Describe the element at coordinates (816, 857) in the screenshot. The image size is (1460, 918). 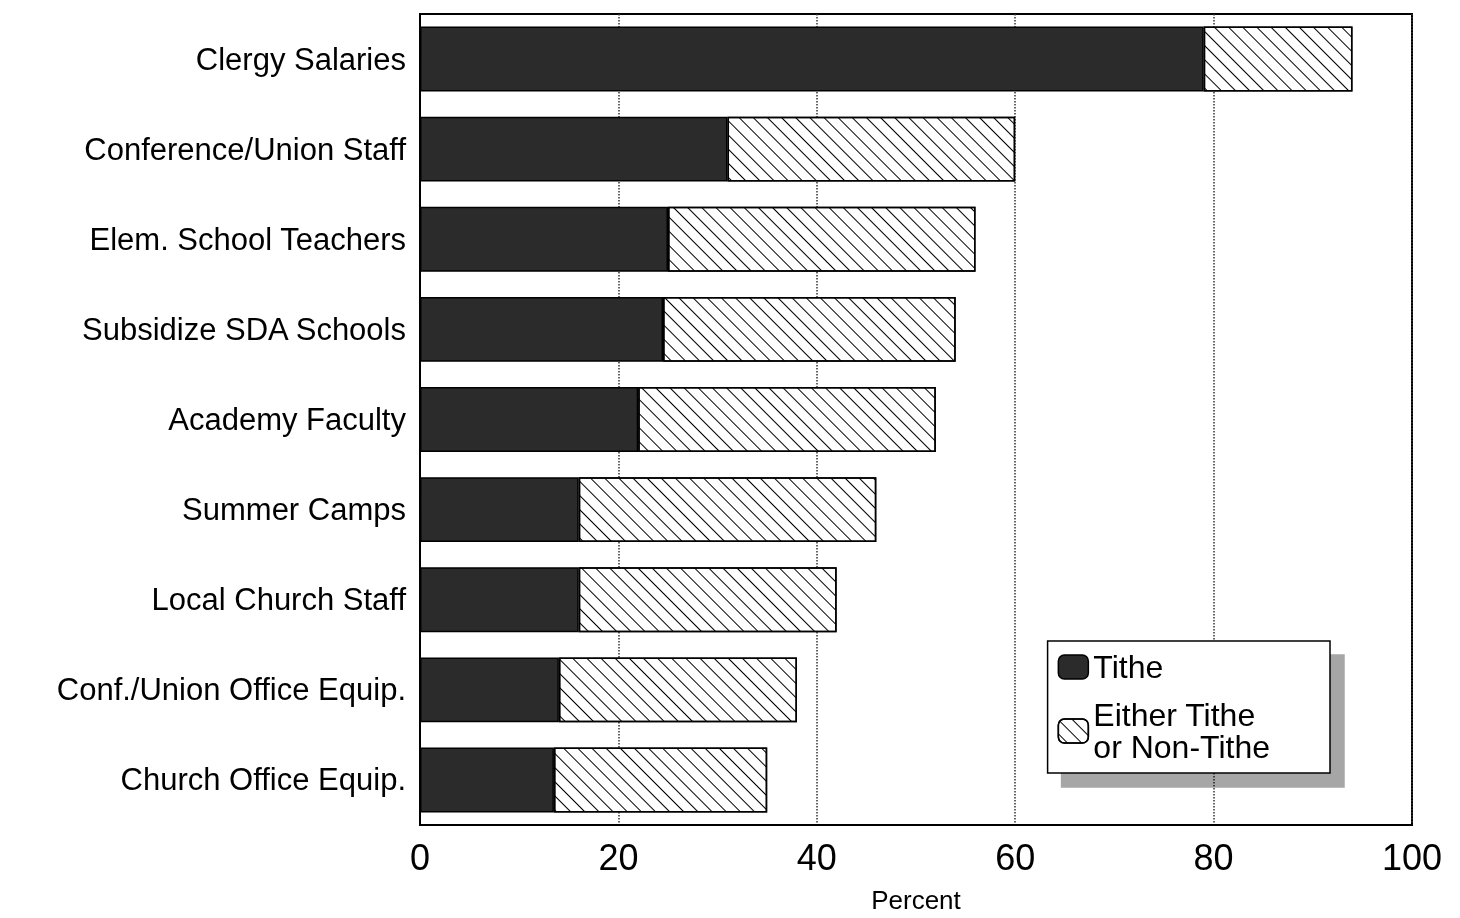
I see `x-tick-label: 40` at that location.